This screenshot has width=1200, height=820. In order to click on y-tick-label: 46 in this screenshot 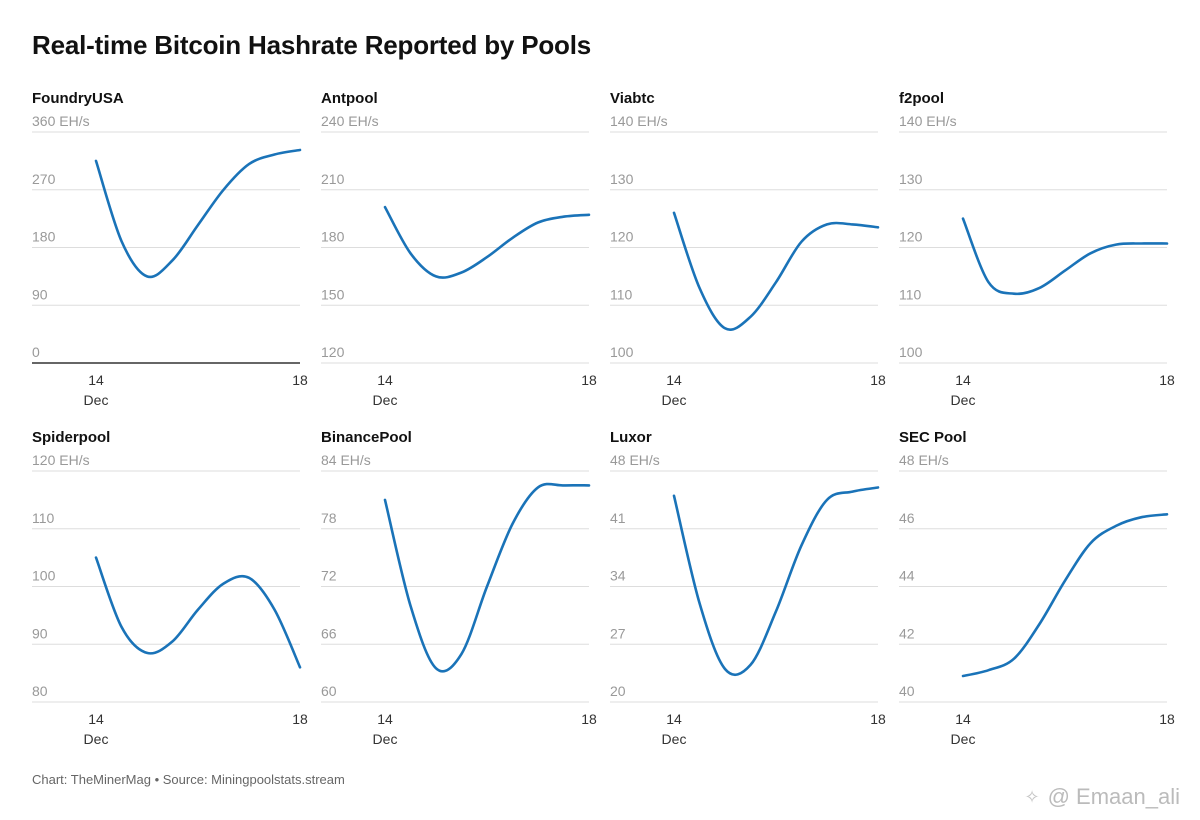, I will do `click(907, 518)`.